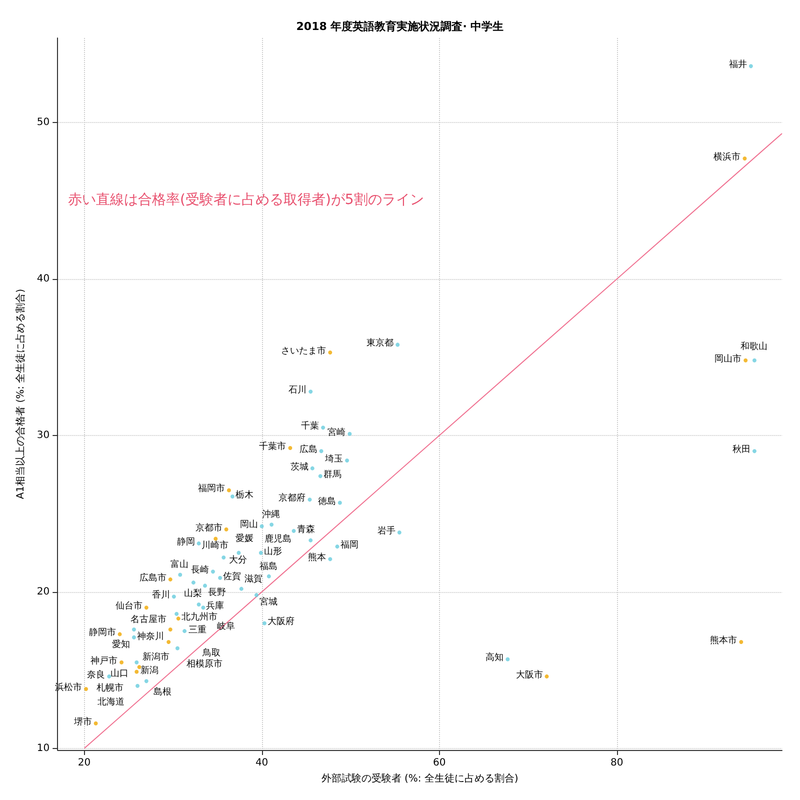 The height and width of the screenshot is (800, 800). What do you see at coordinates (737, 64) in the screenshot?
I see `annotation: 福井` at bounding box center [737, 64].